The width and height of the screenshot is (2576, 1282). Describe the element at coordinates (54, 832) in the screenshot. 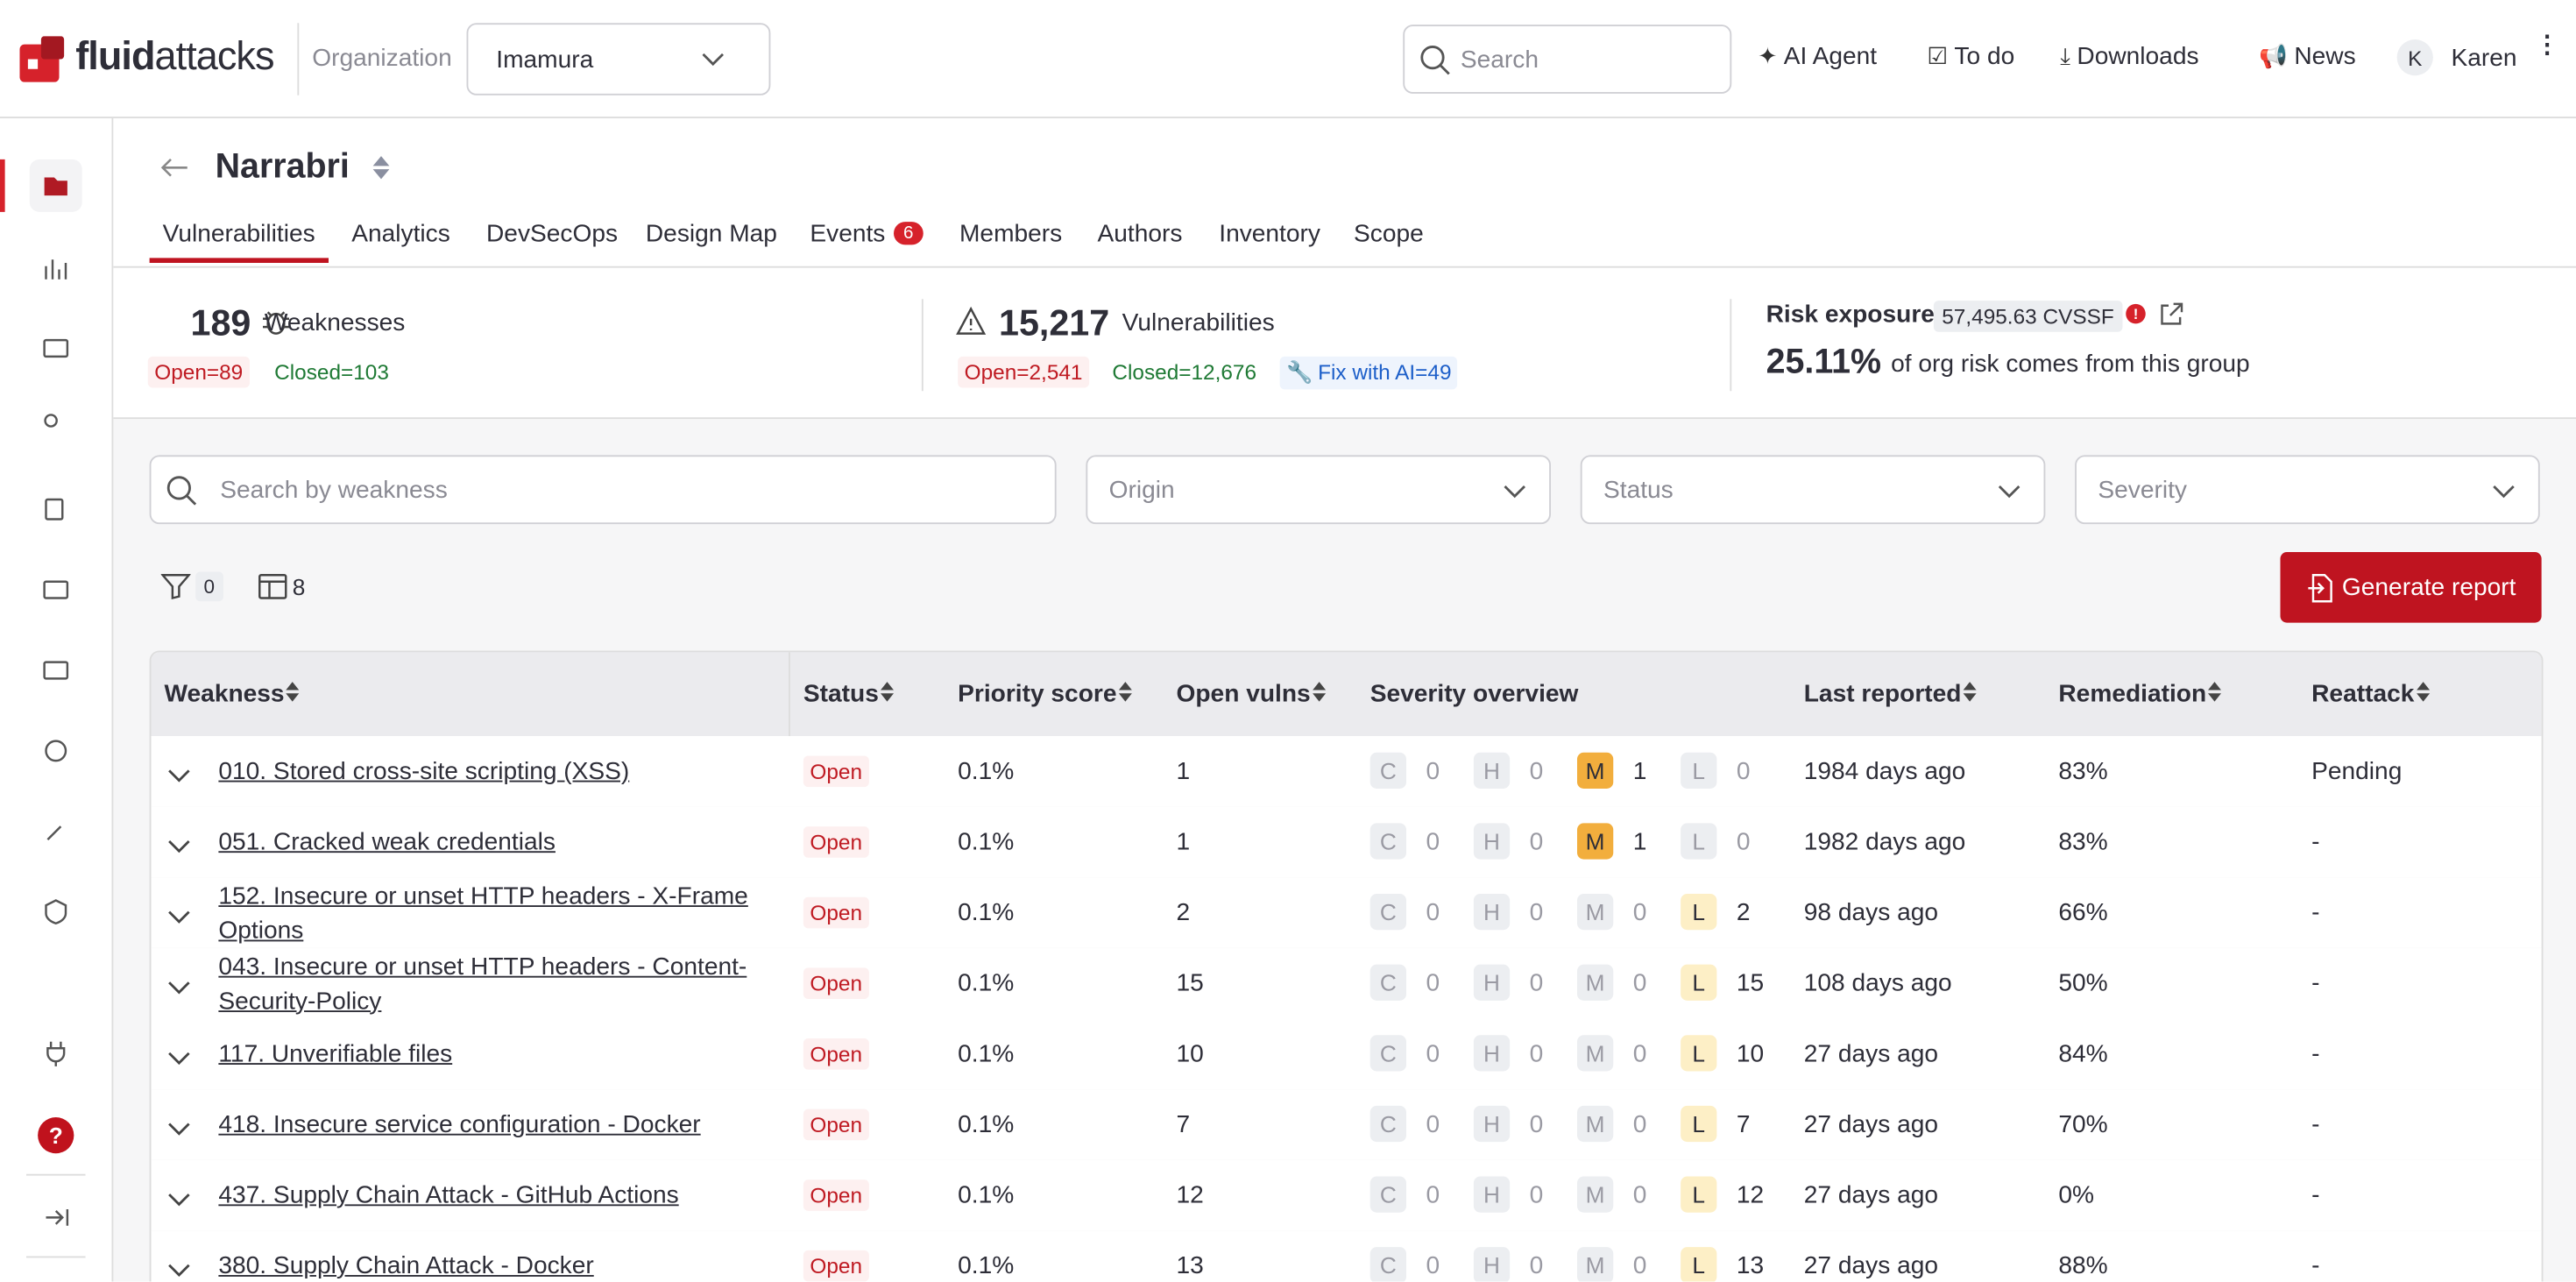

I see `icon-key` at that location.